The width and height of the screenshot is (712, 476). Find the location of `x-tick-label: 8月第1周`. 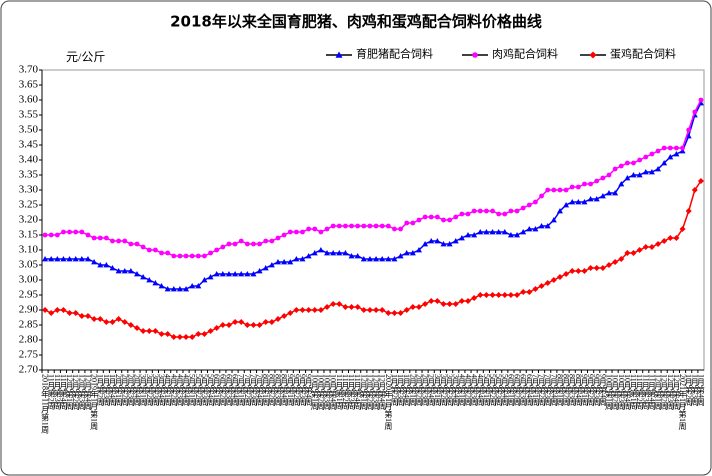

x-tick-label: 8月第1周 is located at coordinates (559, 390).